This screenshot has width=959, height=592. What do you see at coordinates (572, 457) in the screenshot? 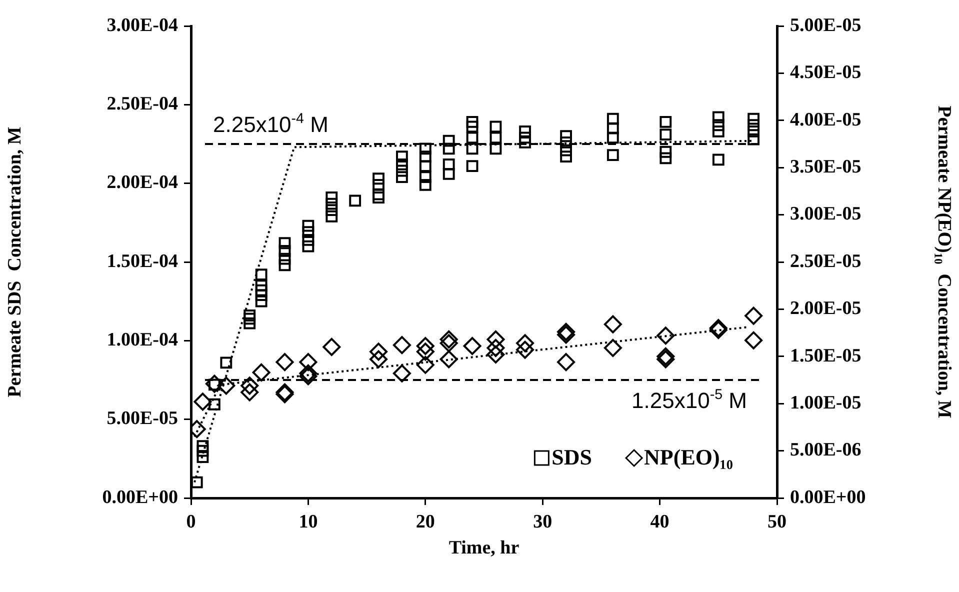
I see `legend-label: SDS` at bounding box center [572, 457].